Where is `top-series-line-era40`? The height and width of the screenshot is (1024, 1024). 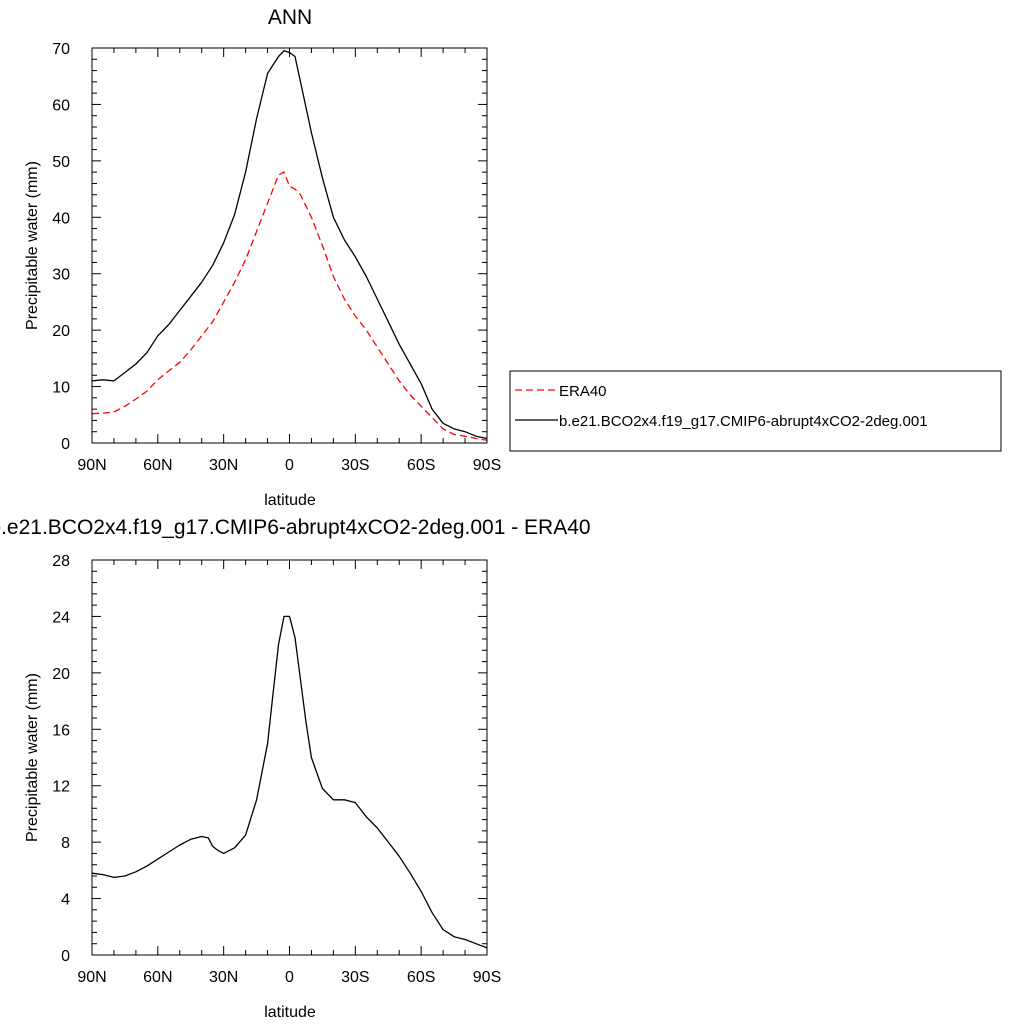 top-series-line-era40 is located at coordinates (289, 306).